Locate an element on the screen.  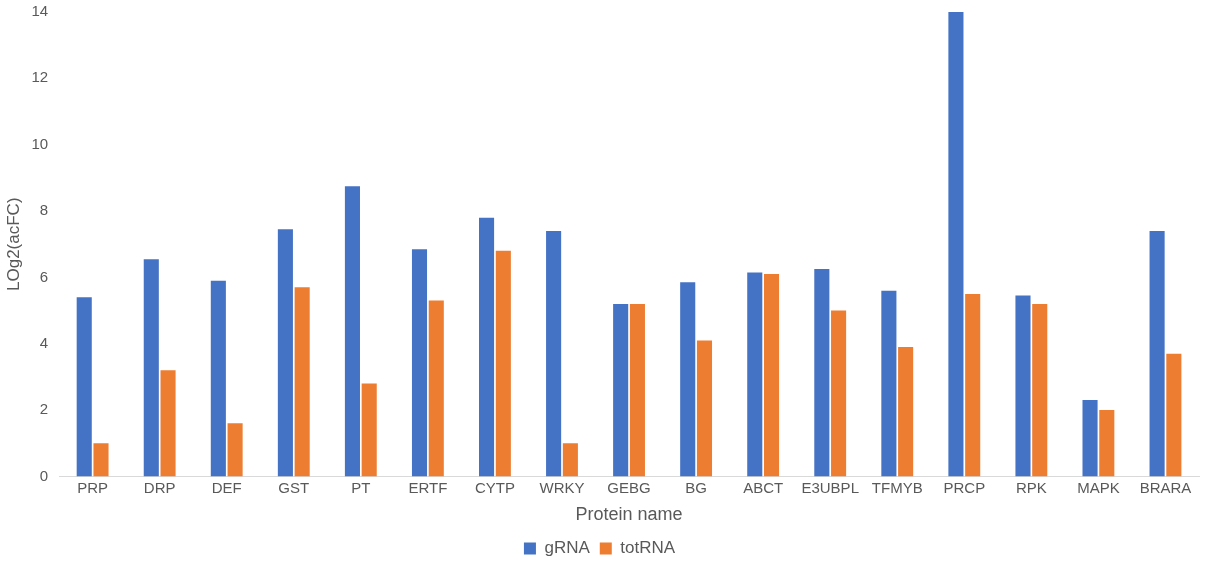
x-tick-label: PT is located at coordinates (361, 487).